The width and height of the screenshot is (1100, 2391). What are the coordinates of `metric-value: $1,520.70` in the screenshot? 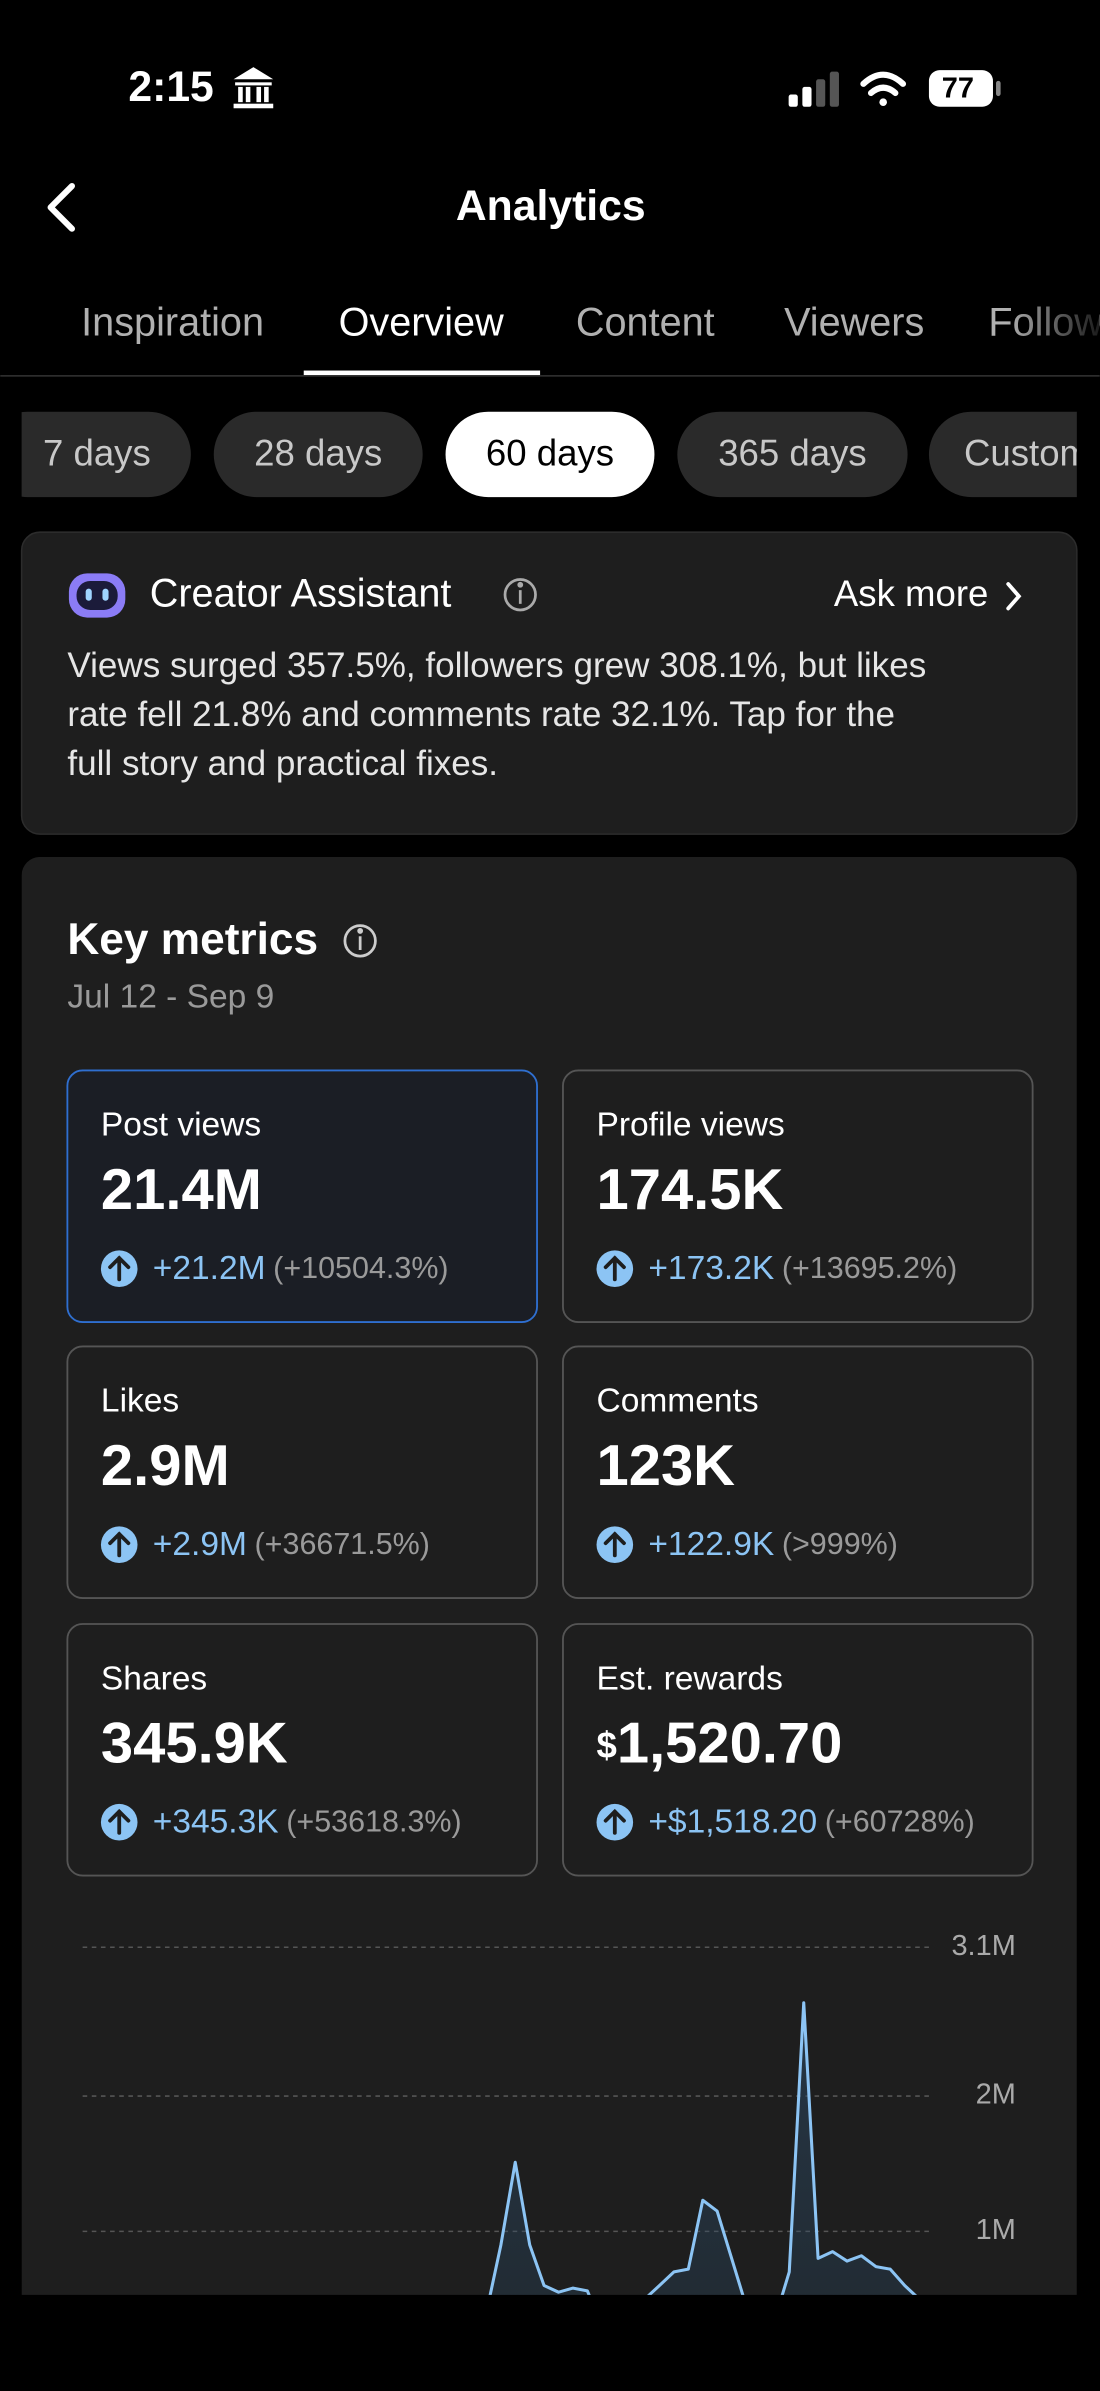 It's located at (720, 1744).